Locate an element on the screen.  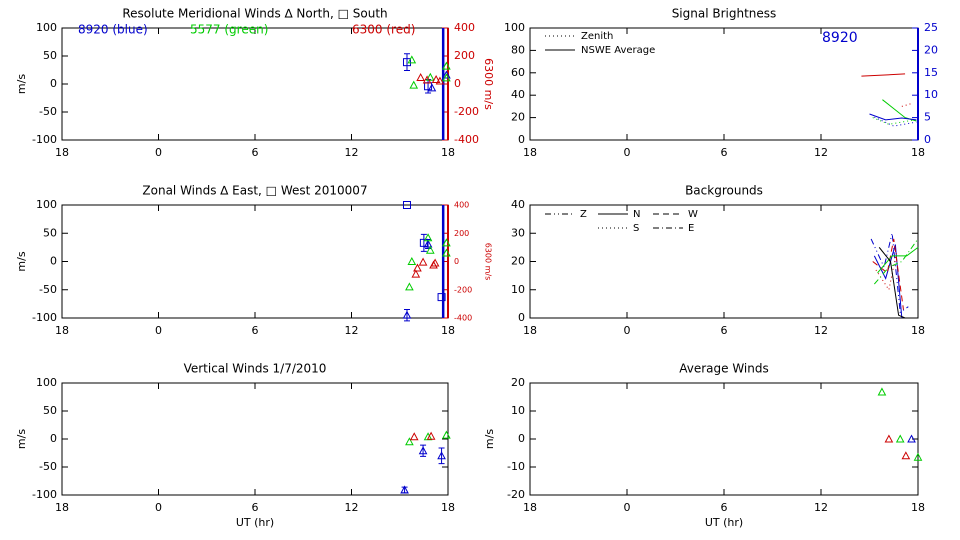
y2-tick-label: 200 is located at coordinates (461, 233).